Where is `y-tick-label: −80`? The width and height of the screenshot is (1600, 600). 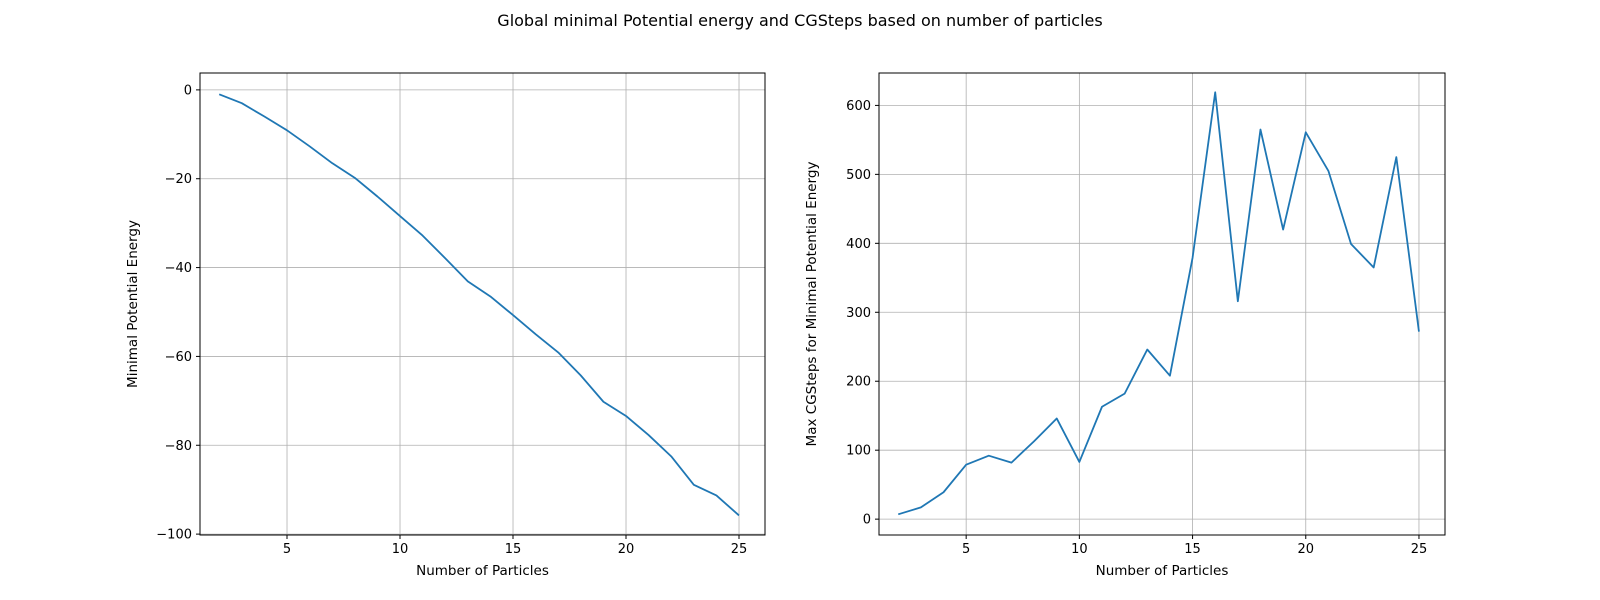 y-tick-label: −80 is located at coordinates (178, 446).